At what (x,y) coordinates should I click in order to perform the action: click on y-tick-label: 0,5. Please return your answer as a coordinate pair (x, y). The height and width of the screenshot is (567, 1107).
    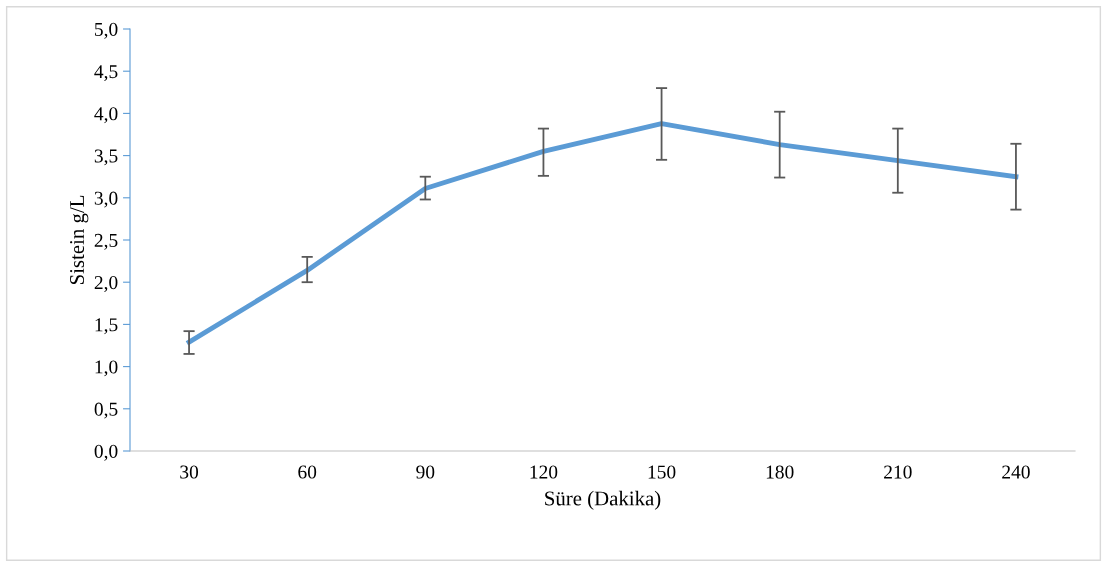
    Looking at the image, I should click on (106, 410).